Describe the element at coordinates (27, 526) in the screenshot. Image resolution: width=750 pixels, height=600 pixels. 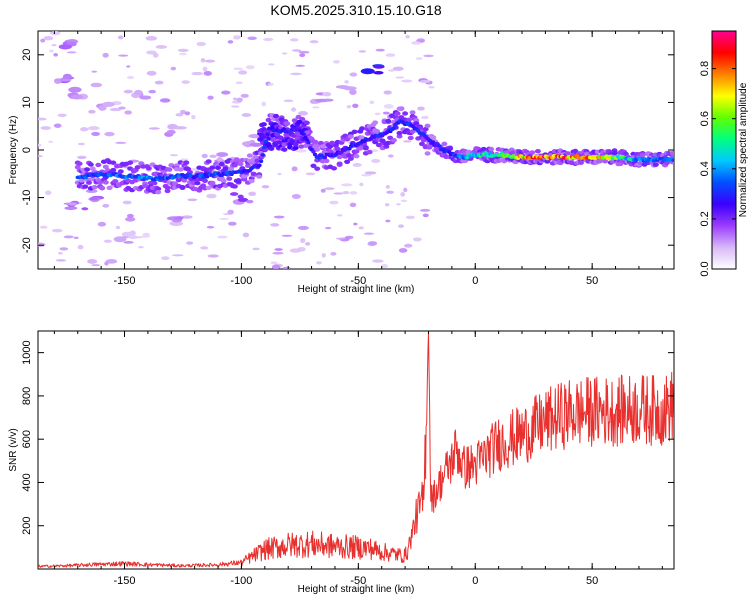
I see `y-tick-label: 200` at that location.